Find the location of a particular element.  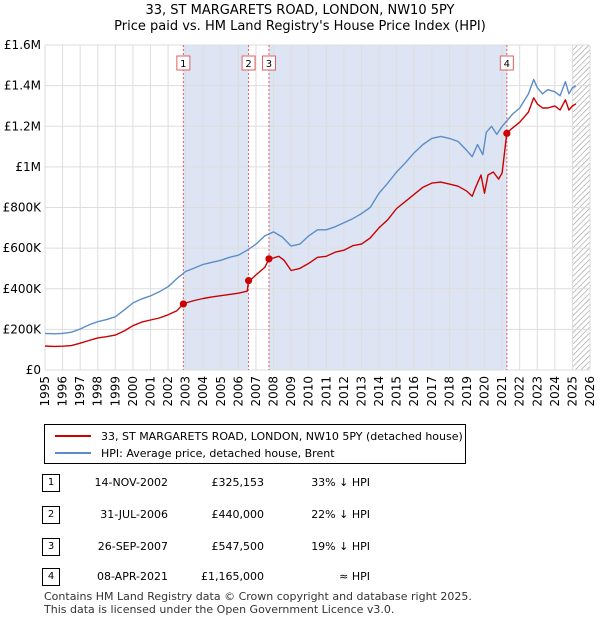

transaction-number: 4 is located at coordinates (51, 577).